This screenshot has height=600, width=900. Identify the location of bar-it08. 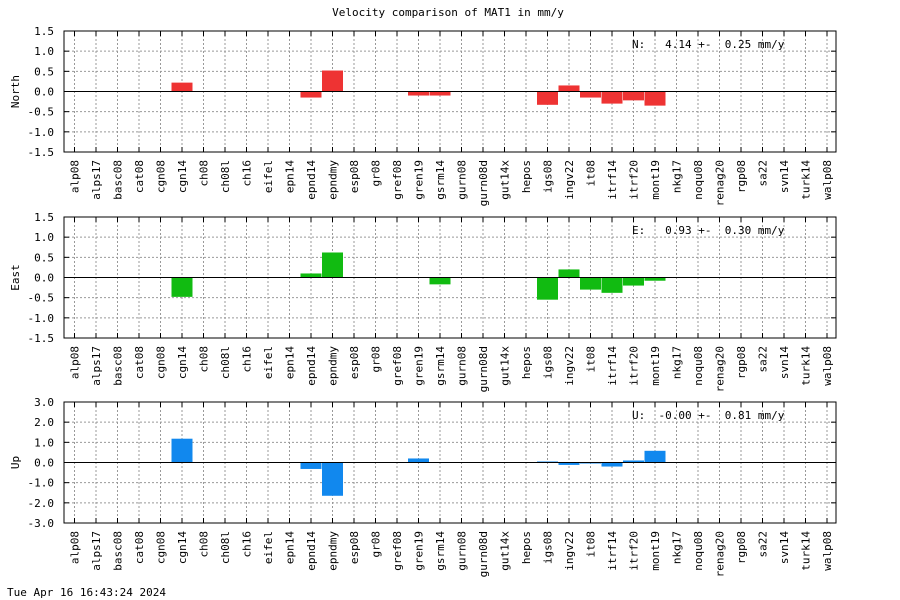
(590, 283).